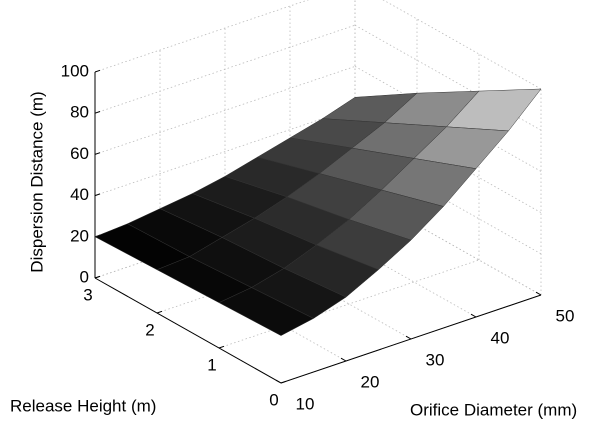  Describe the element at coordinates (79, 235) in the screenshot. I see `z-tick-label: 20` at that location.